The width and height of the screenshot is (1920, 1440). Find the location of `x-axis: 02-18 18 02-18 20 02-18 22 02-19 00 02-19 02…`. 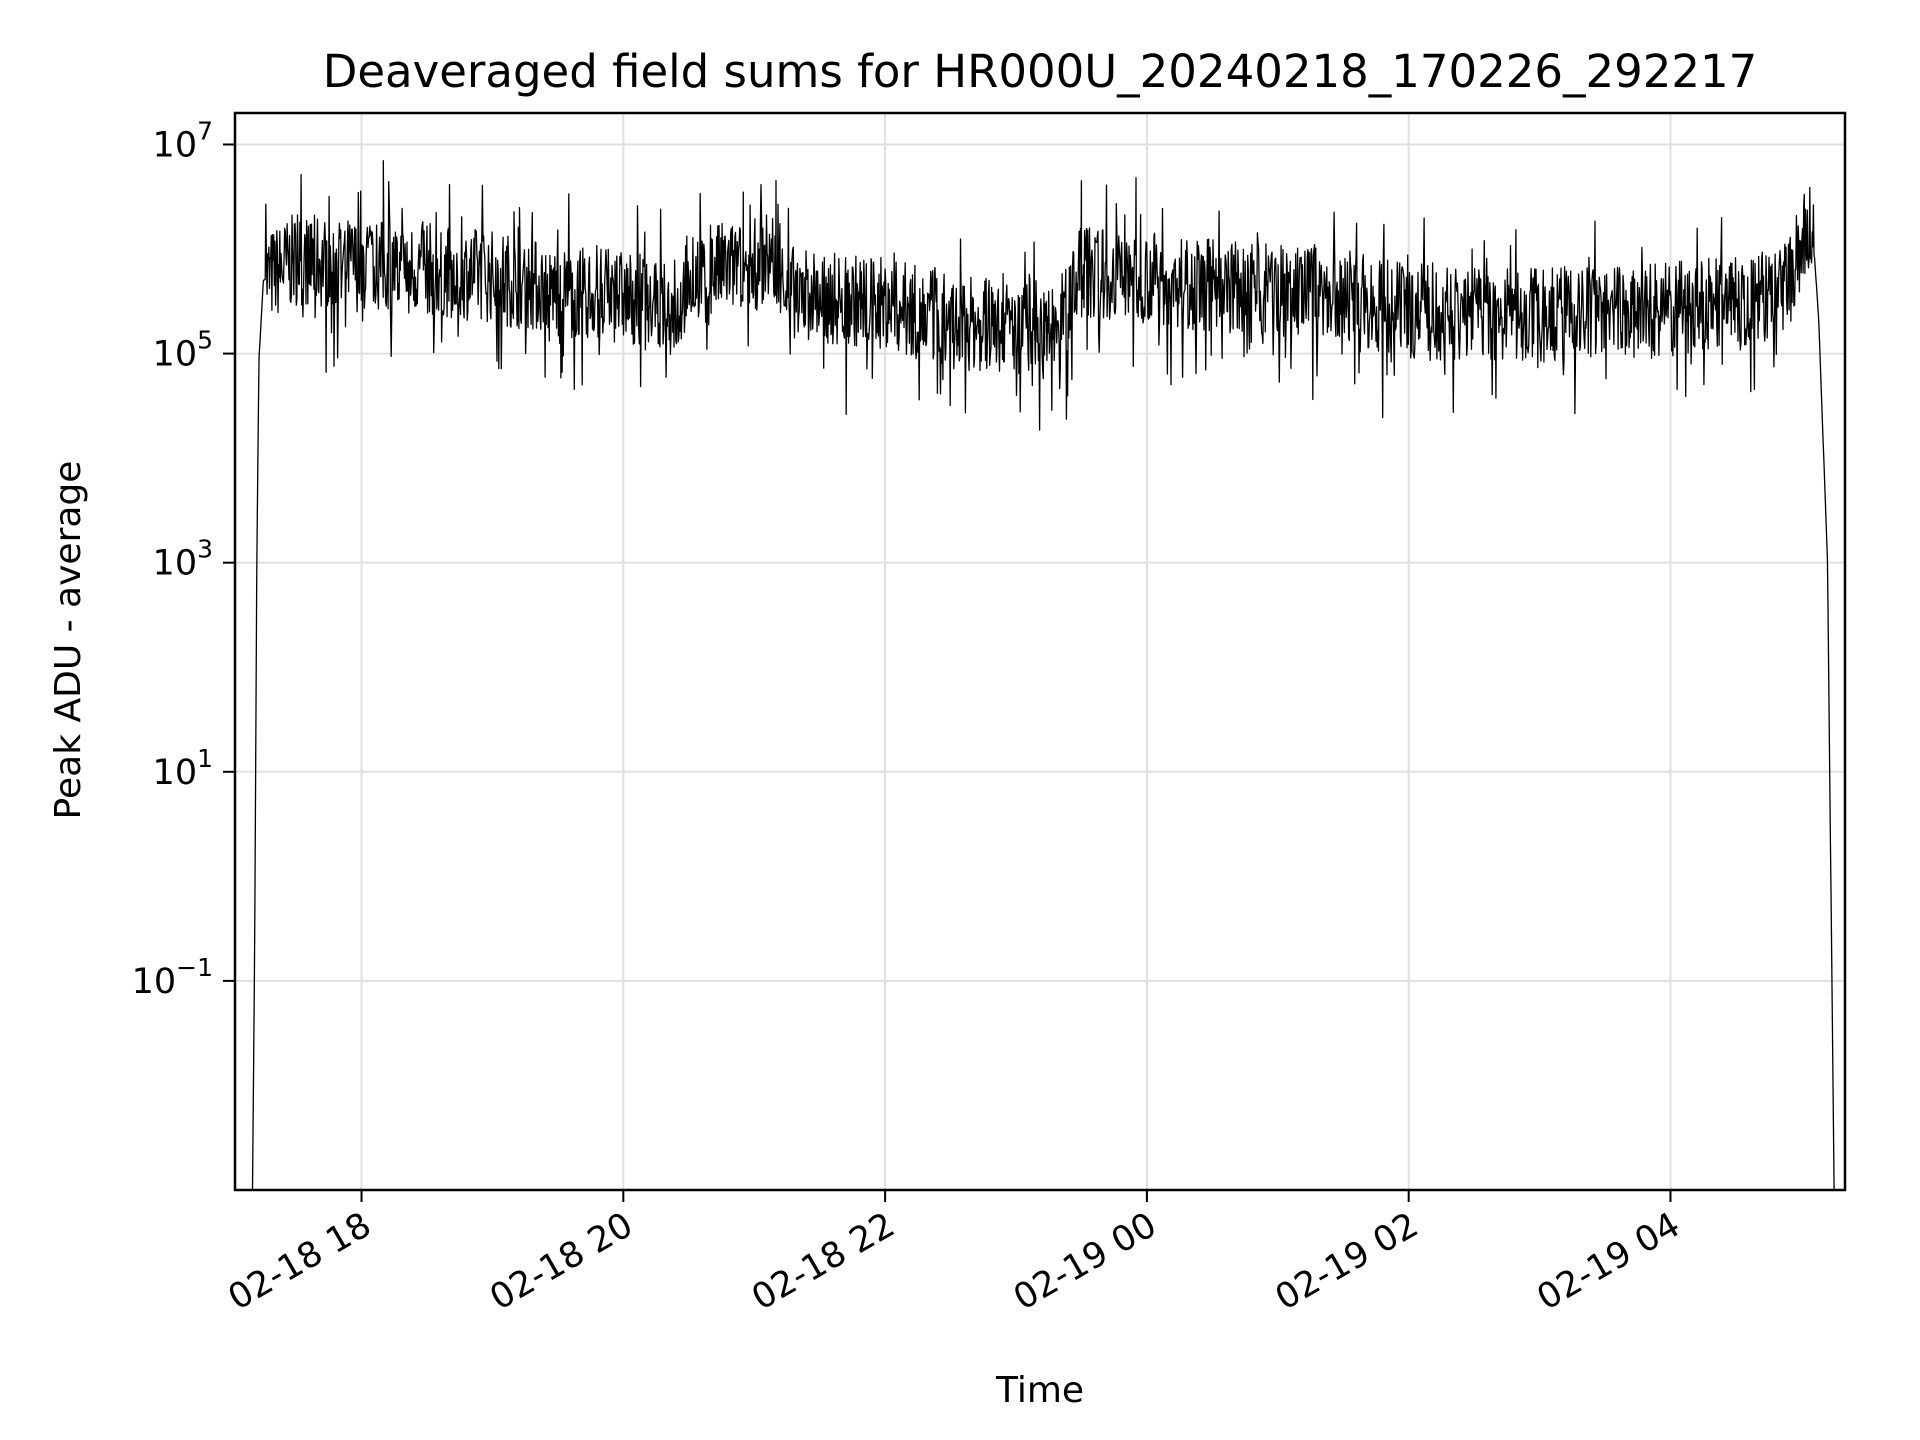

x-axis: 02-18 18 02-18 20 02-18 22 02-19 00 02-19 02… is located at coordinates (954, 1254).